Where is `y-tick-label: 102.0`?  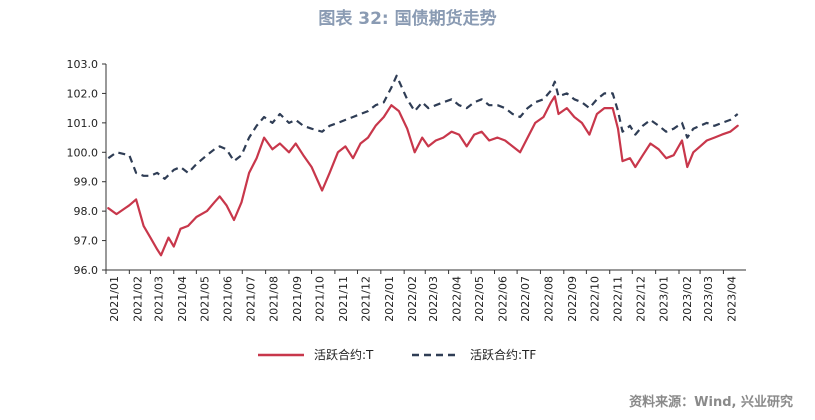
y-tick-label: 102.0 is located at coordinates (83, 93).